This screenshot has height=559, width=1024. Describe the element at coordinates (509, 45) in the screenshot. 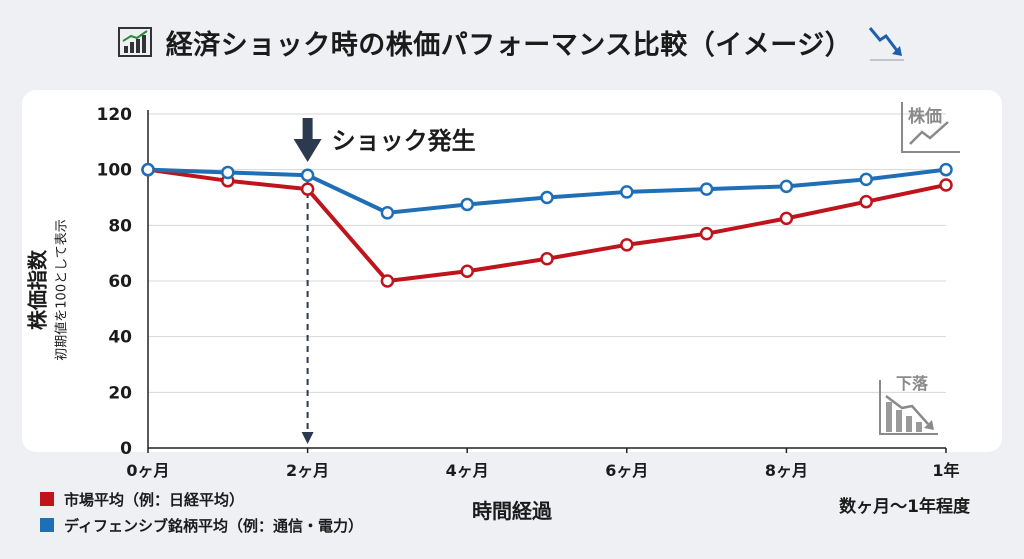

I see `chart-title: 経済ショック時の株価パフォーマンス比較（イメージ）` at that location.